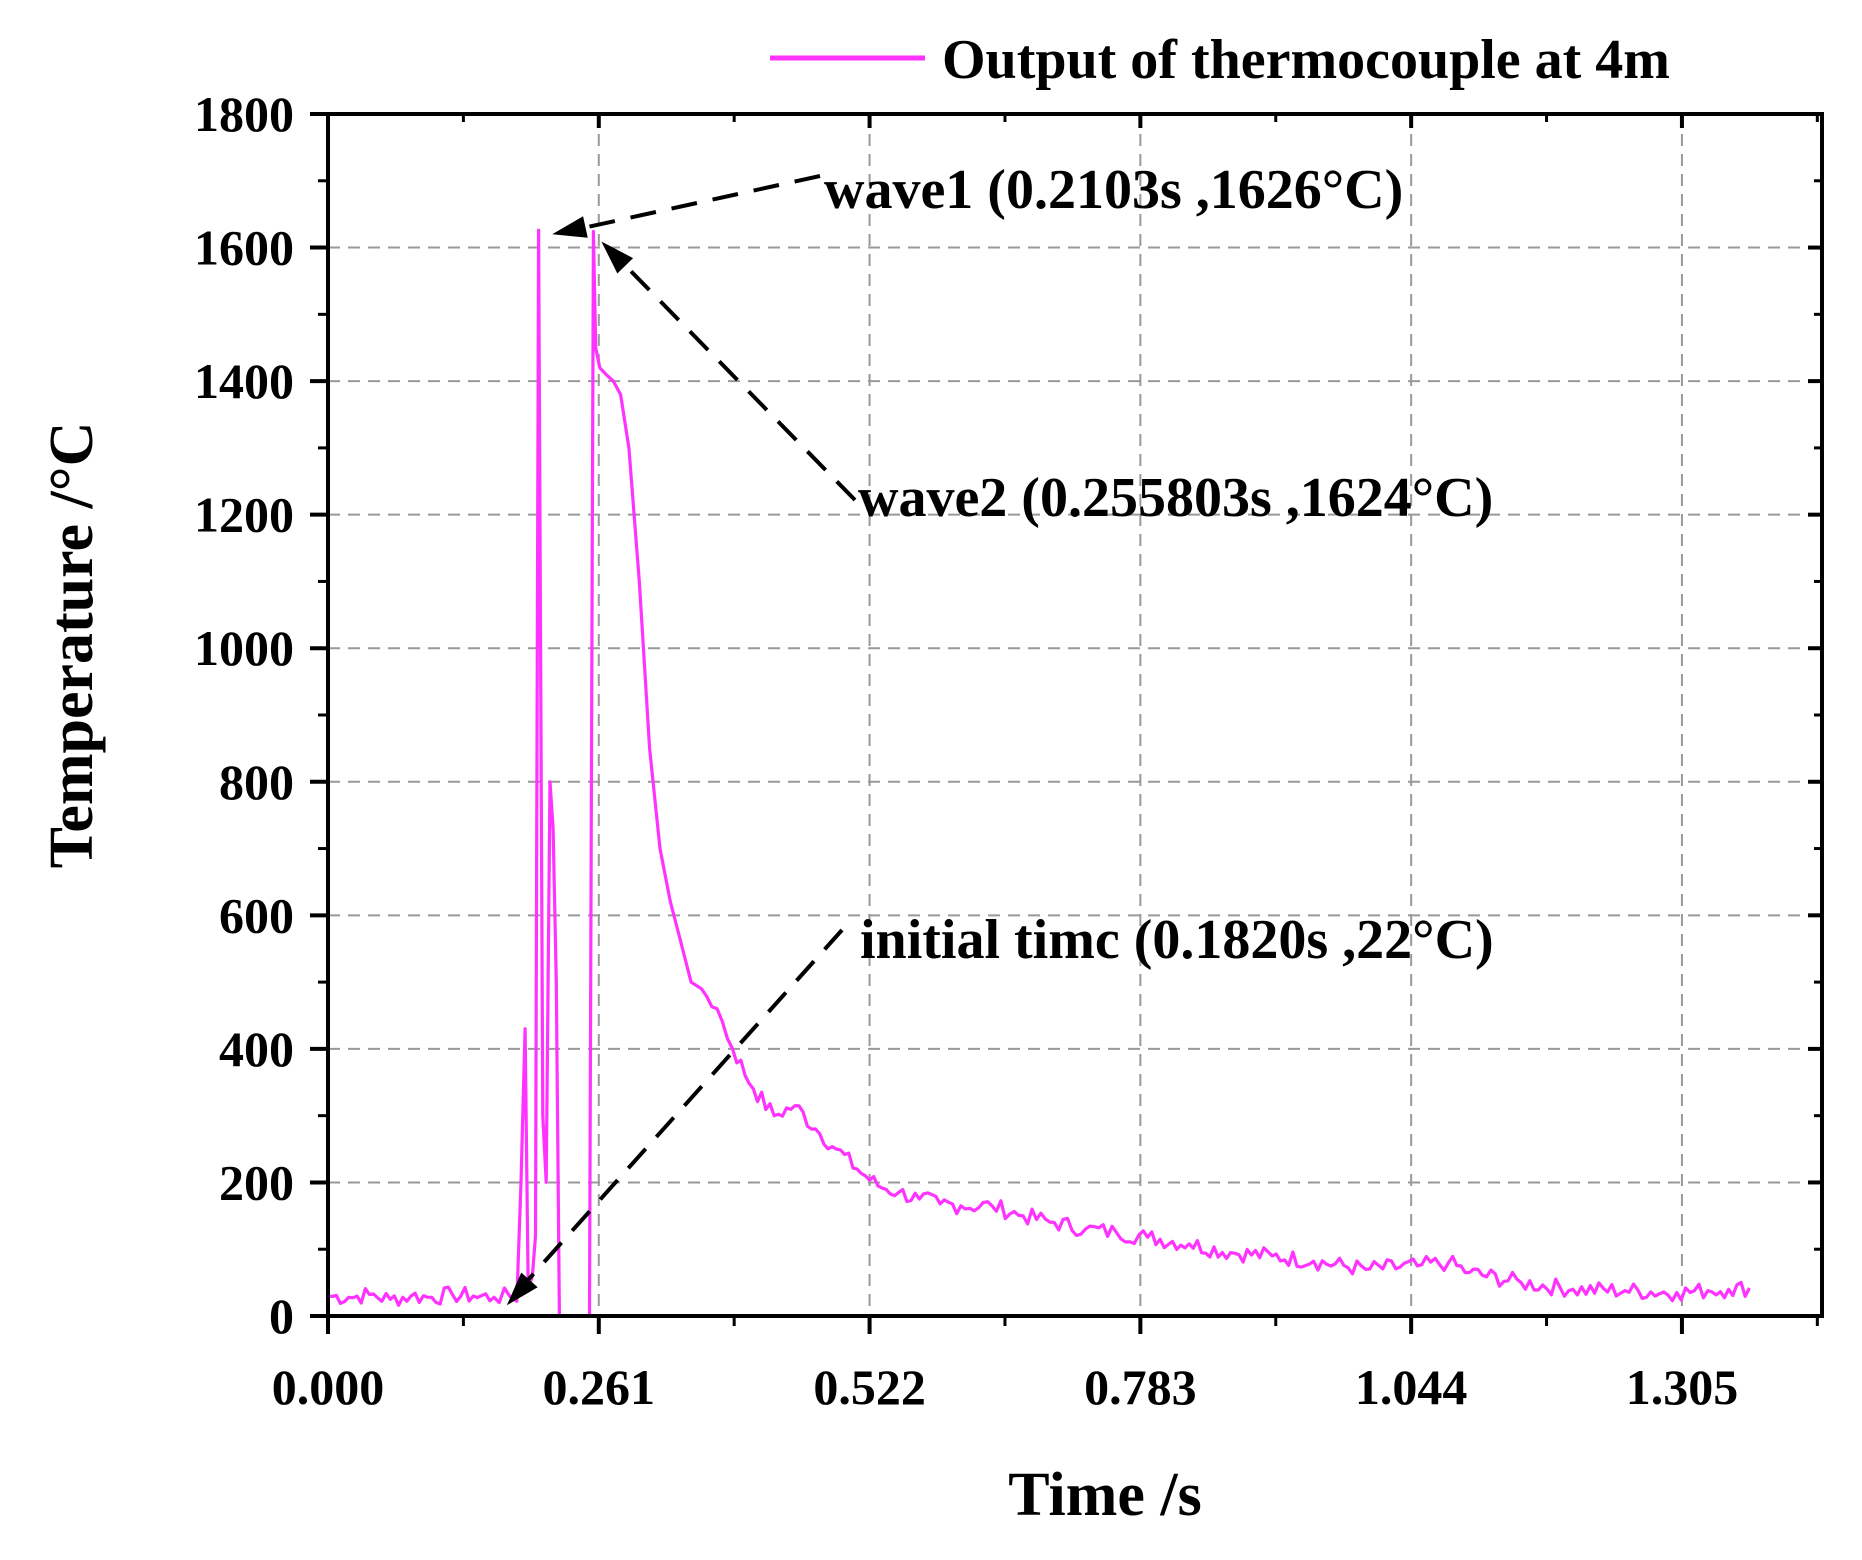  What do you see at coordinates (739, 382) in the screenshot?
I see `annotation-arrow-wave2` at bounding box center [739, 382].